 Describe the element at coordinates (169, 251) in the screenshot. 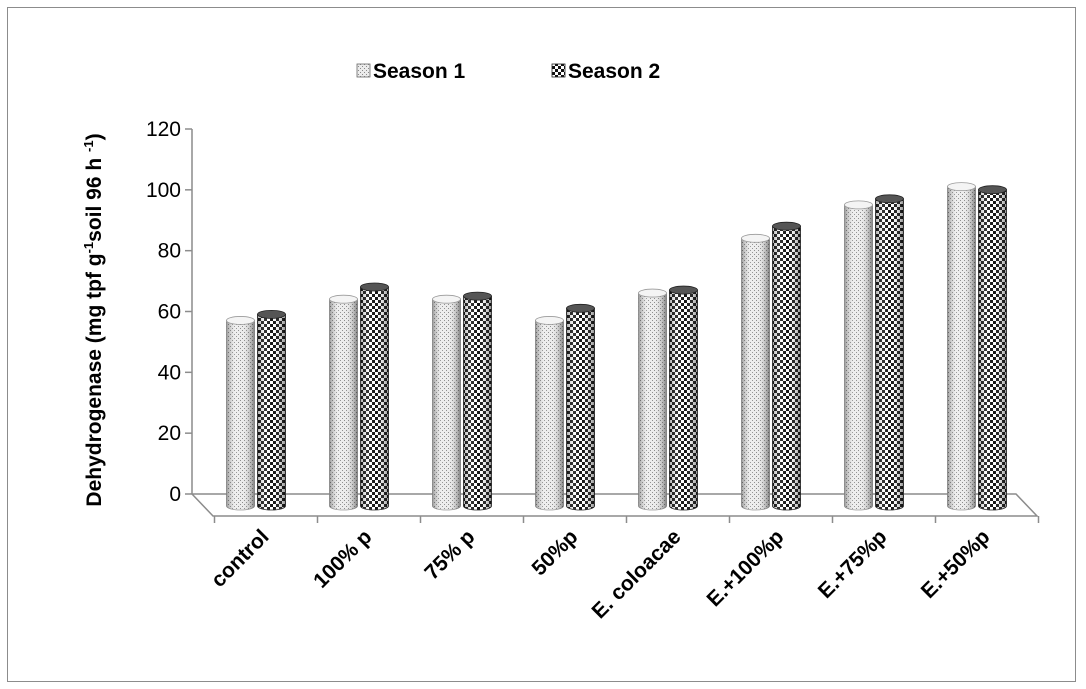

I see `y-tick-label: 80` at that location.